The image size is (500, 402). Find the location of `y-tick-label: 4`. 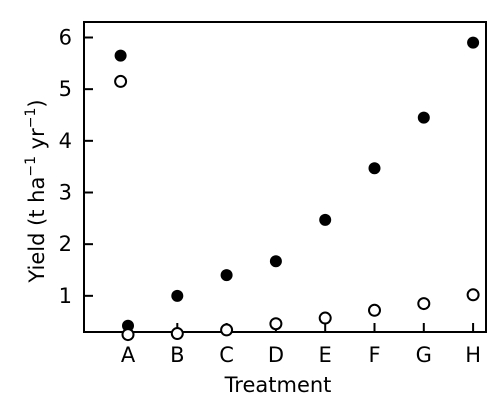

y-tick-label: 4 is located at coordinates (65, 141).